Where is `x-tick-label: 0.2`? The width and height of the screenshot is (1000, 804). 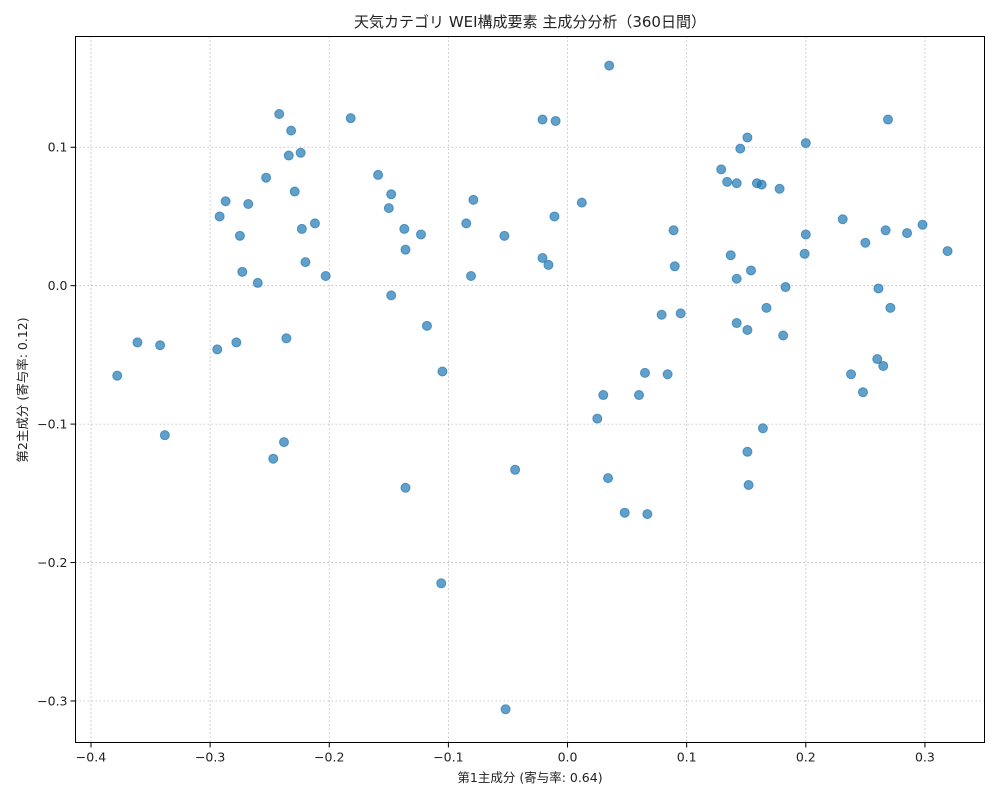 x-tick-label: 0.2 is located at coordinates (806, 757).